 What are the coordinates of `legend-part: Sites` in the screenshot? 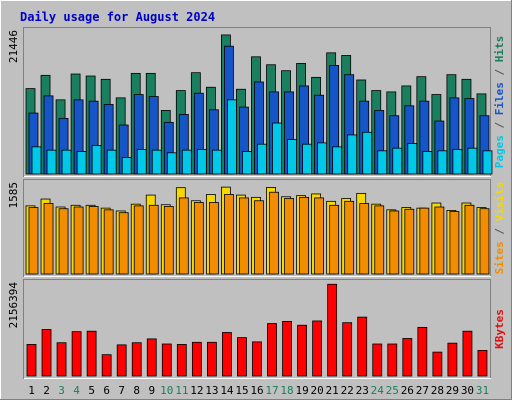 It's located at (499, 257).